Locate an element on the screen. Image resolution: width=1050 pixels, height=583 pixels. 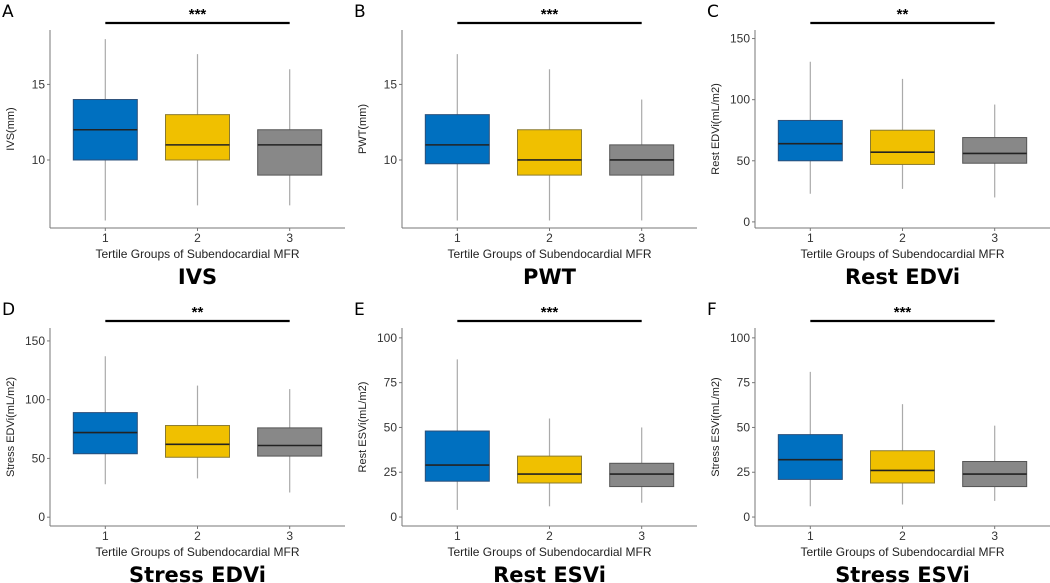
panel-letter: B is located at coordinates (360, 12).